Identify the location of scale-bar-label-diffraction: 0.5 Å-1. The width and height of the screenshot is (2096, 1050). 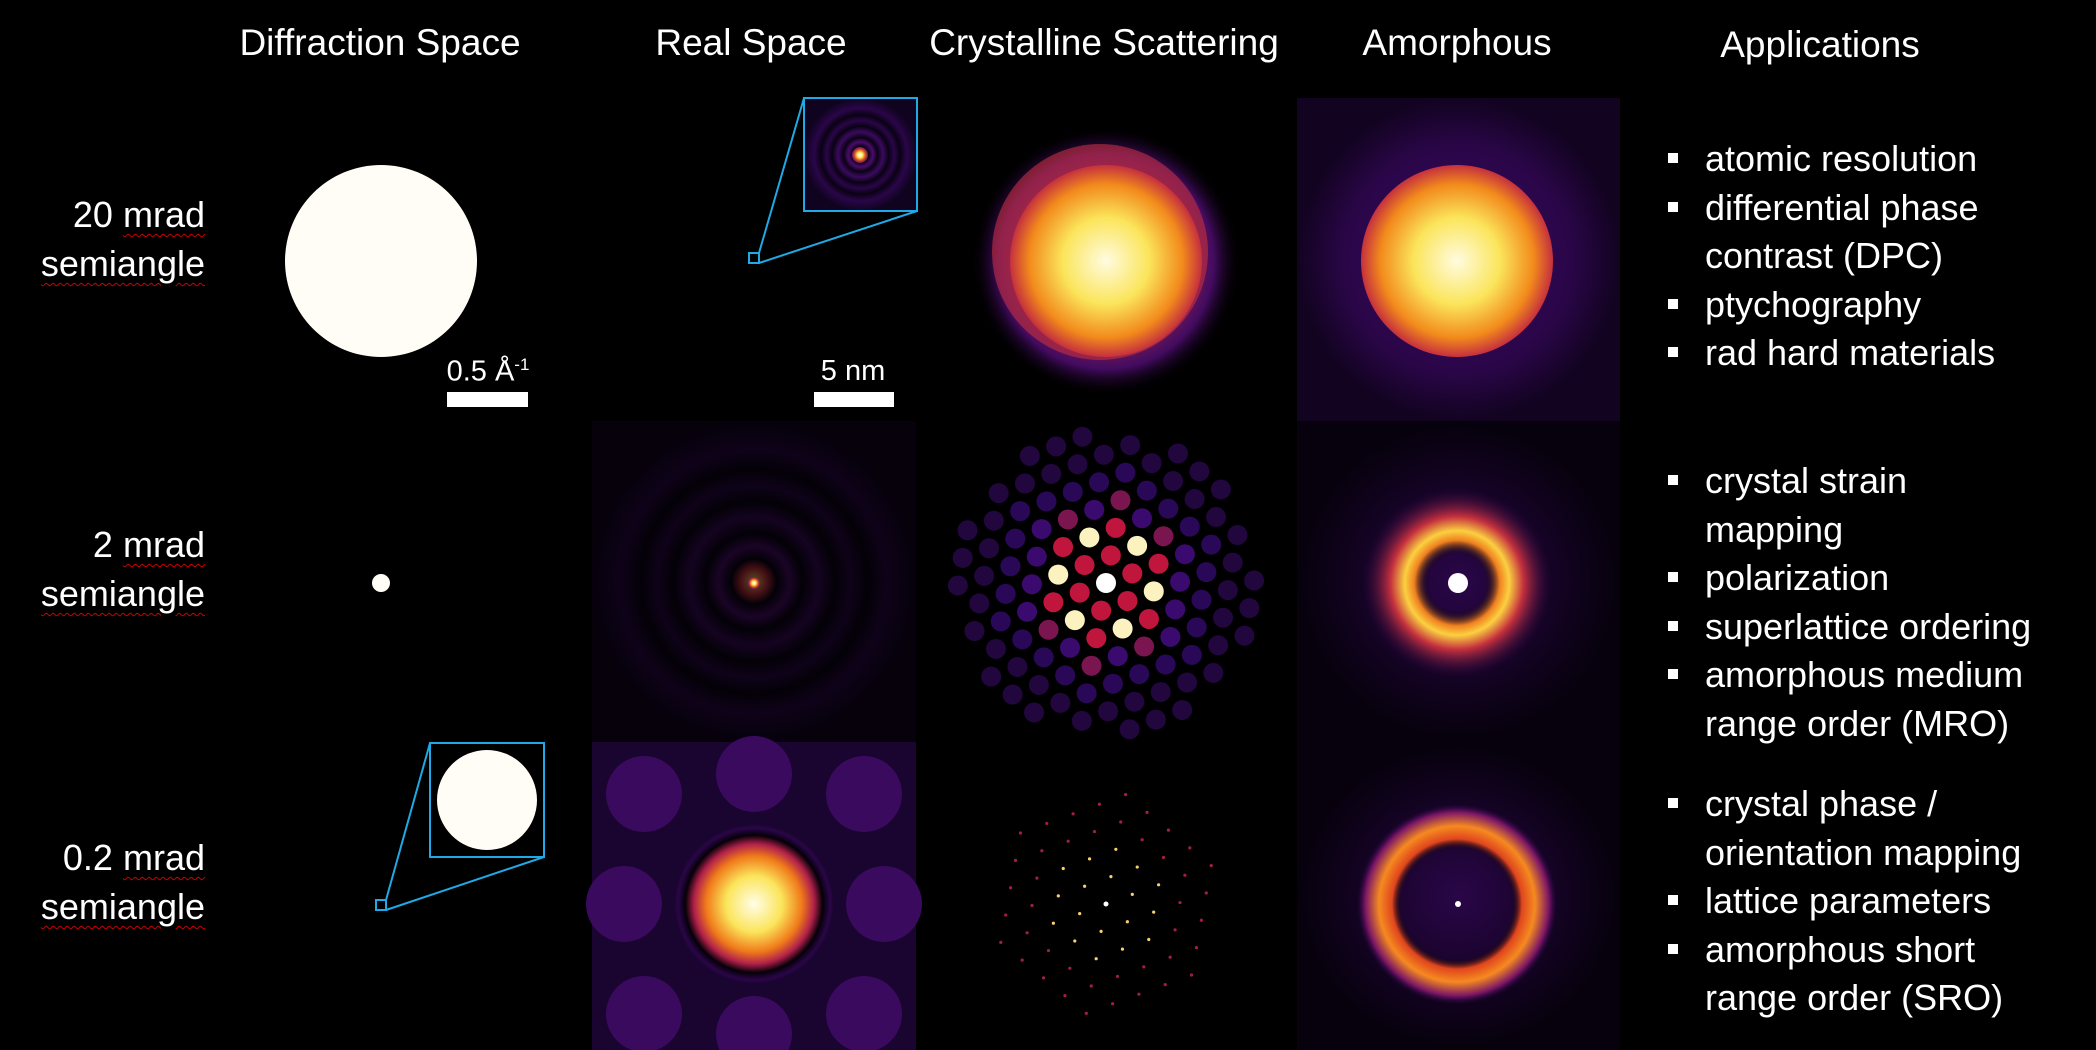
(488, 371).